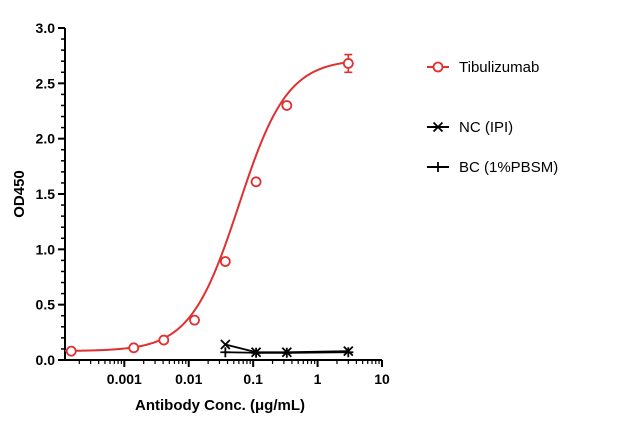 This screenshot has width=640, height=424. Describe the element at coordinates (253, 379) in the screenshot. I see `x-tick-label: 0.1` at that location.